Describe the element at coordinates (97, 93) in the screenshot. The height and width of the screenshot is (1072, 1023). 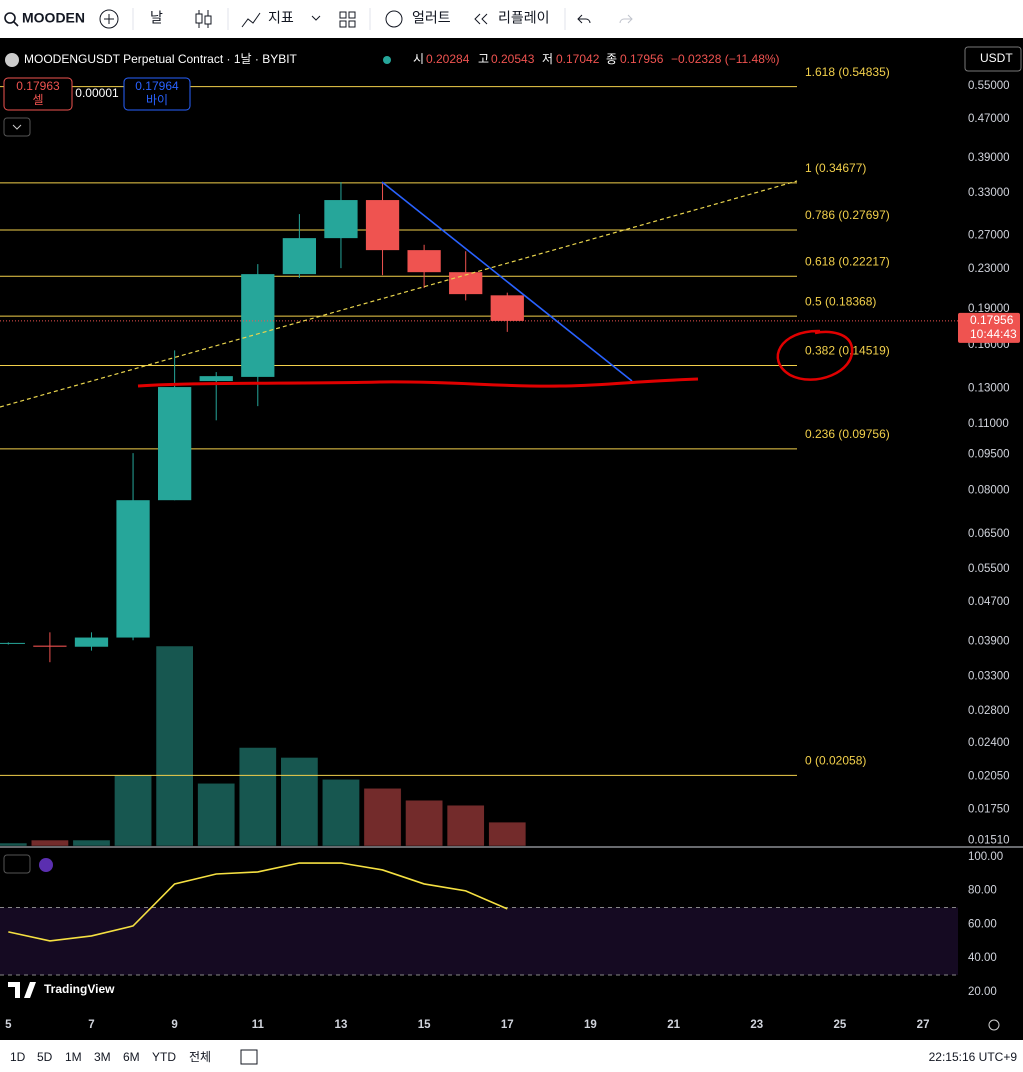
I see `spread: 0.00001` at that location.